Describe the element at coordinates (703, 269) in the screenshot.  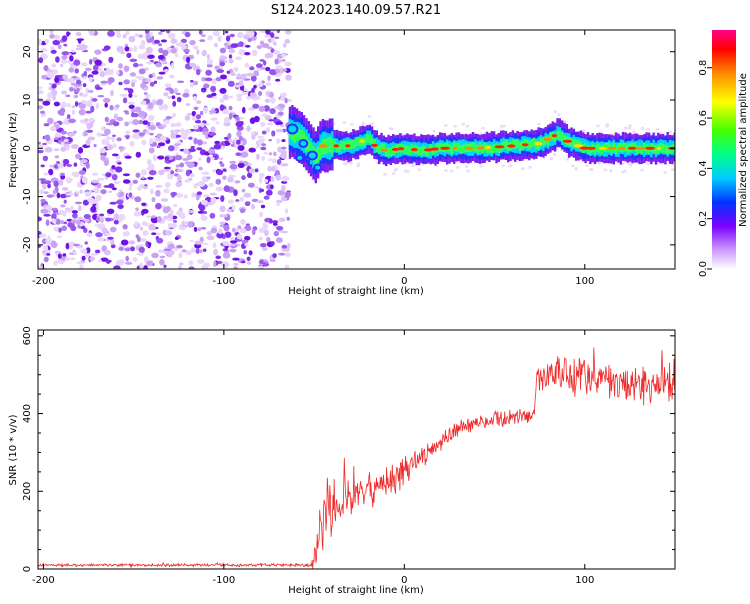
I see `colorbar-tick-label: 0.0` at that location.